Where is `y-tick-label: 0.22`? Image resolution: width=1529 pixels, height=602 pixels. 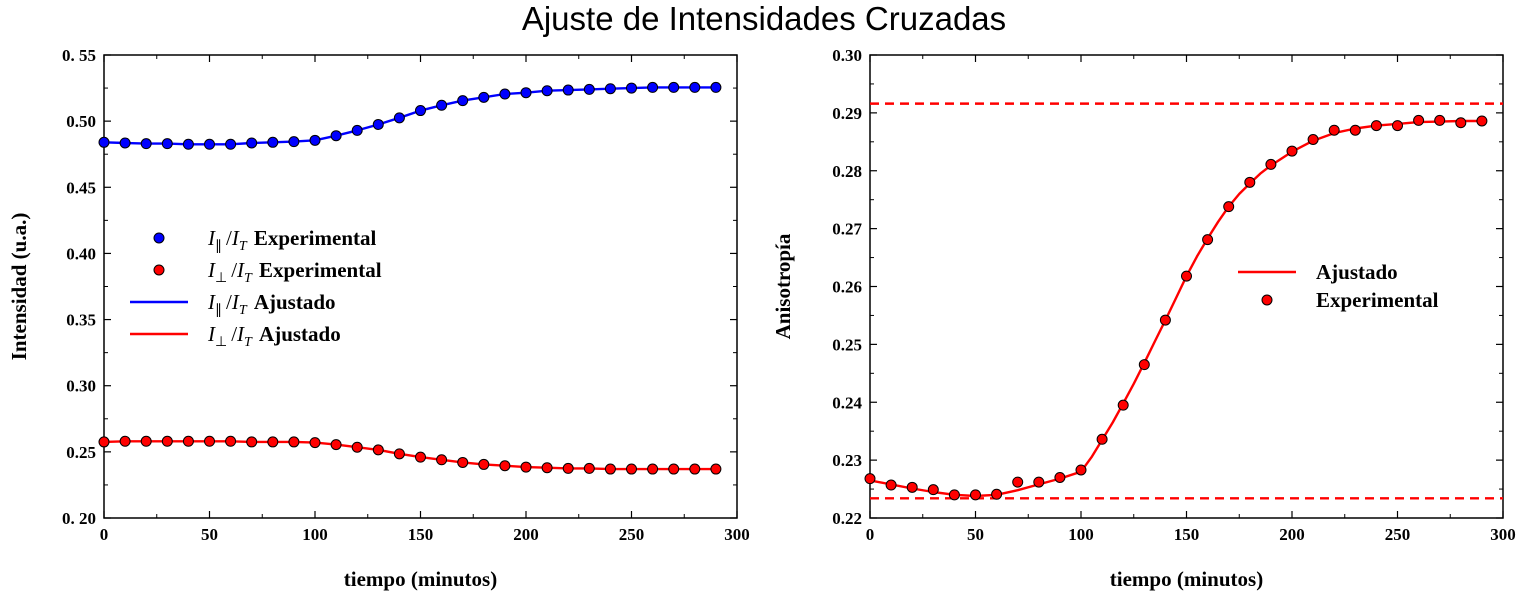 y-tick-label: 0.22 is located at coordinates (847, 518).